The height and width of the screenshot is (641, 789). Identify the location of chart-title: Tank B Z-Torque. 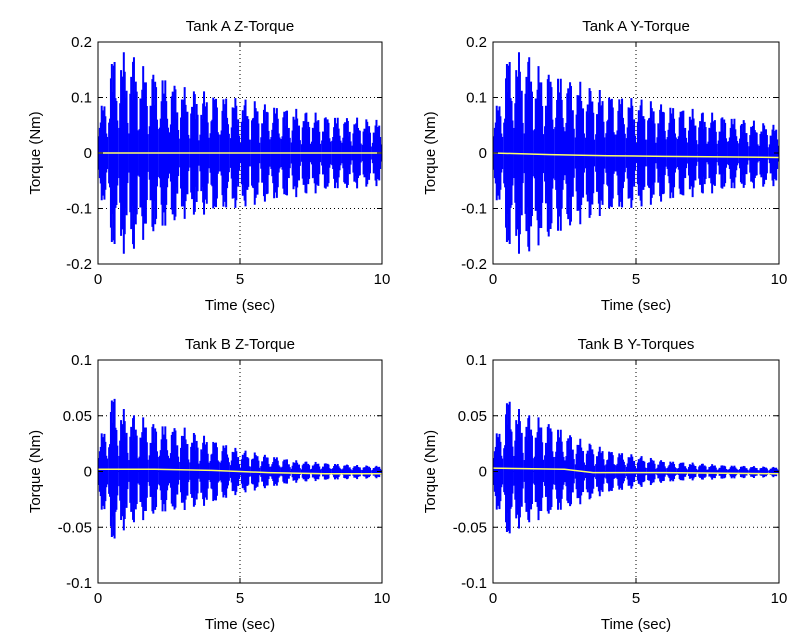
(240, 344).